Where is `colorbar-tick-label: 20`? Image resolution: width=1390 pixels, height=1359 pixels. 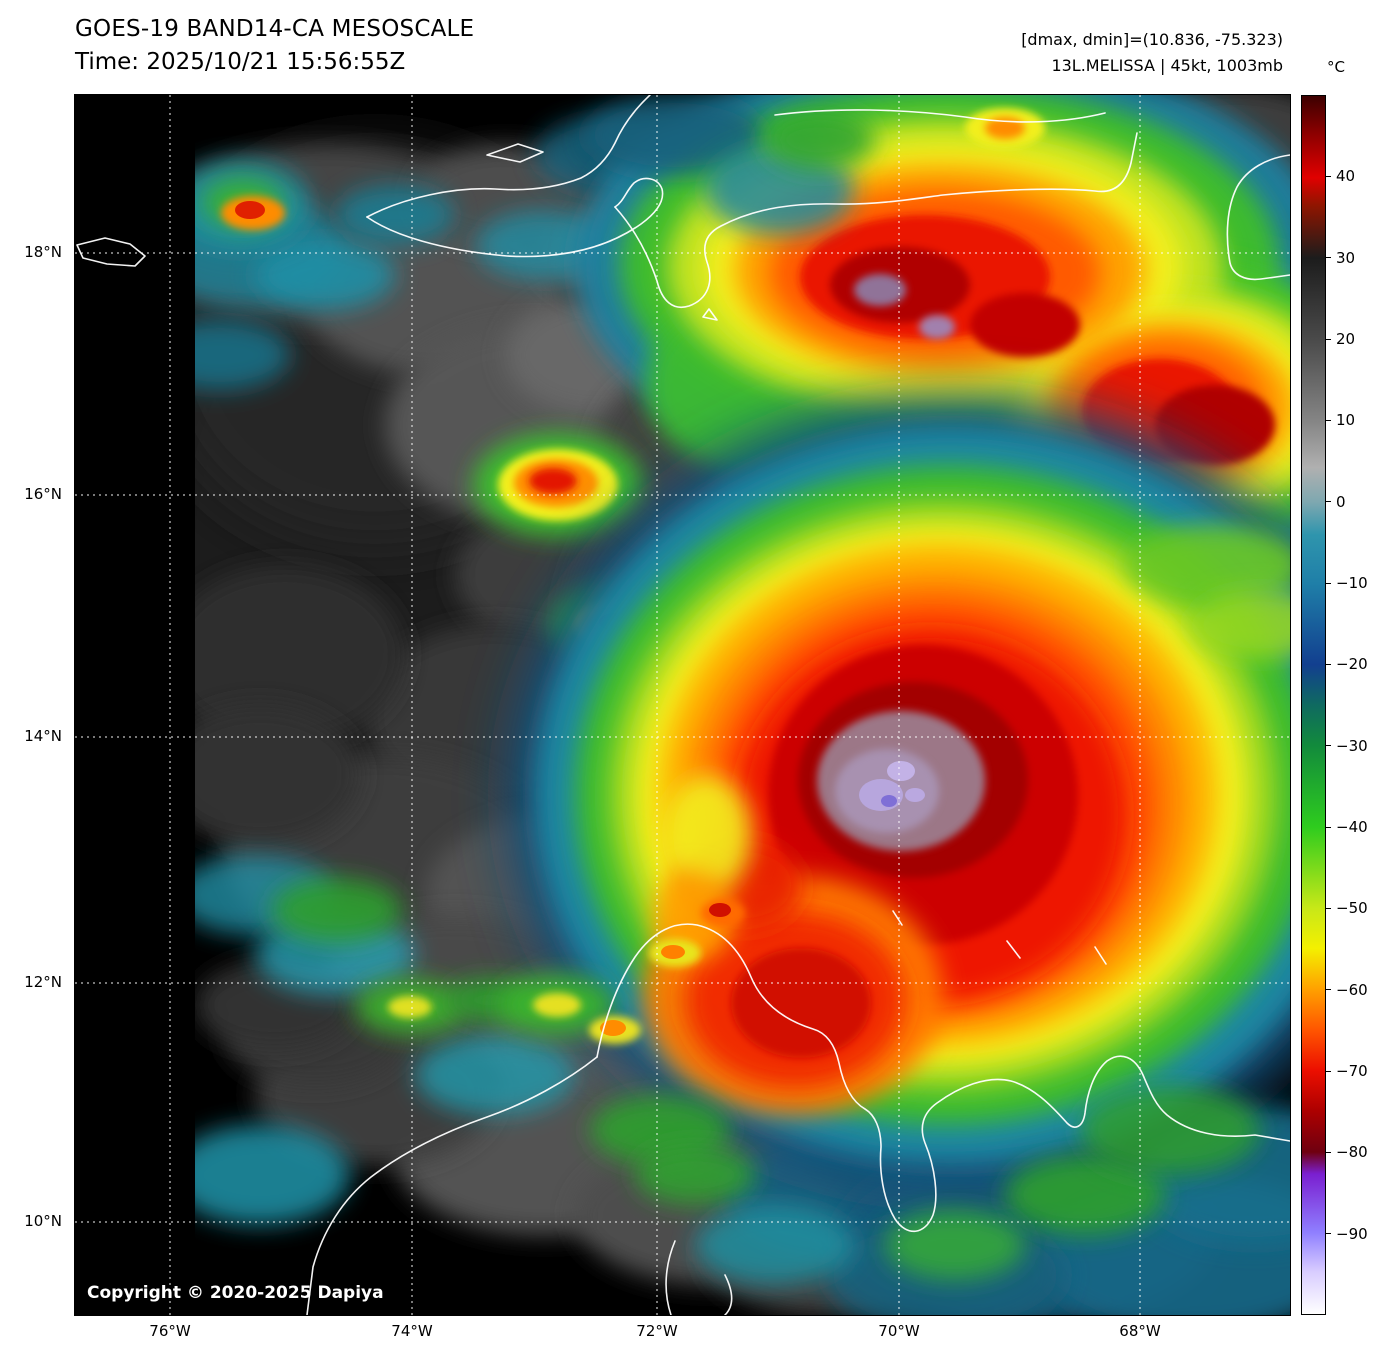
colorbar-tick-label: 20 is located at coordinates (1346, 339).